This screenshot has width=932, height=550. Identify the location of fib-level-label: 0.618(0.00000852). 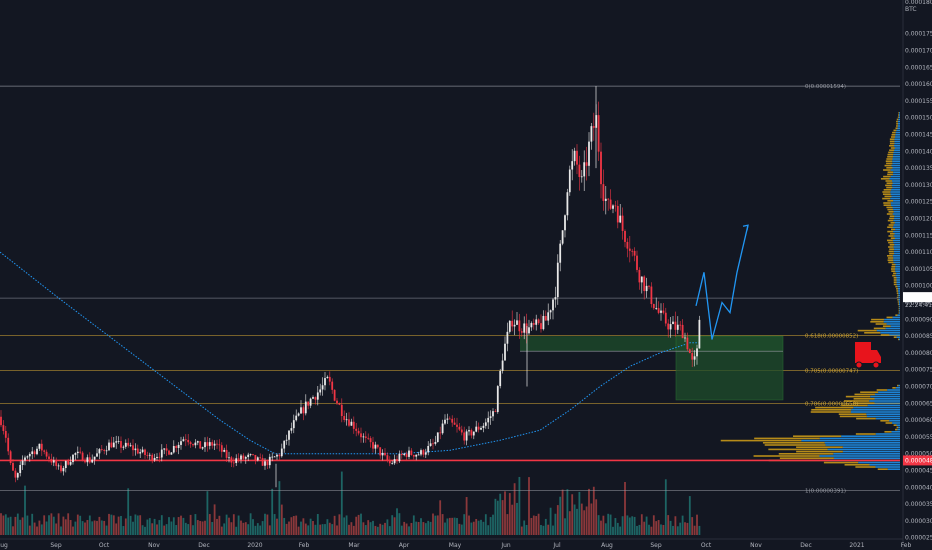
(831, 336).